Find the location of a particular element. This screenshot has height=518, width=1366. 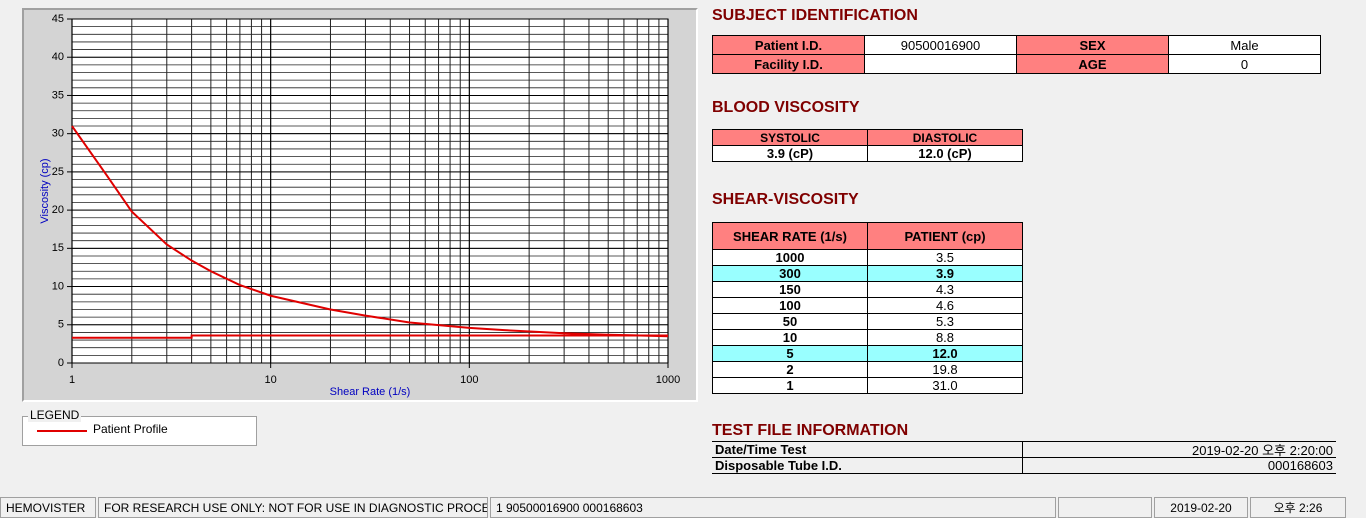

y-tick-label: 30 is located at coordinates (58, 134).